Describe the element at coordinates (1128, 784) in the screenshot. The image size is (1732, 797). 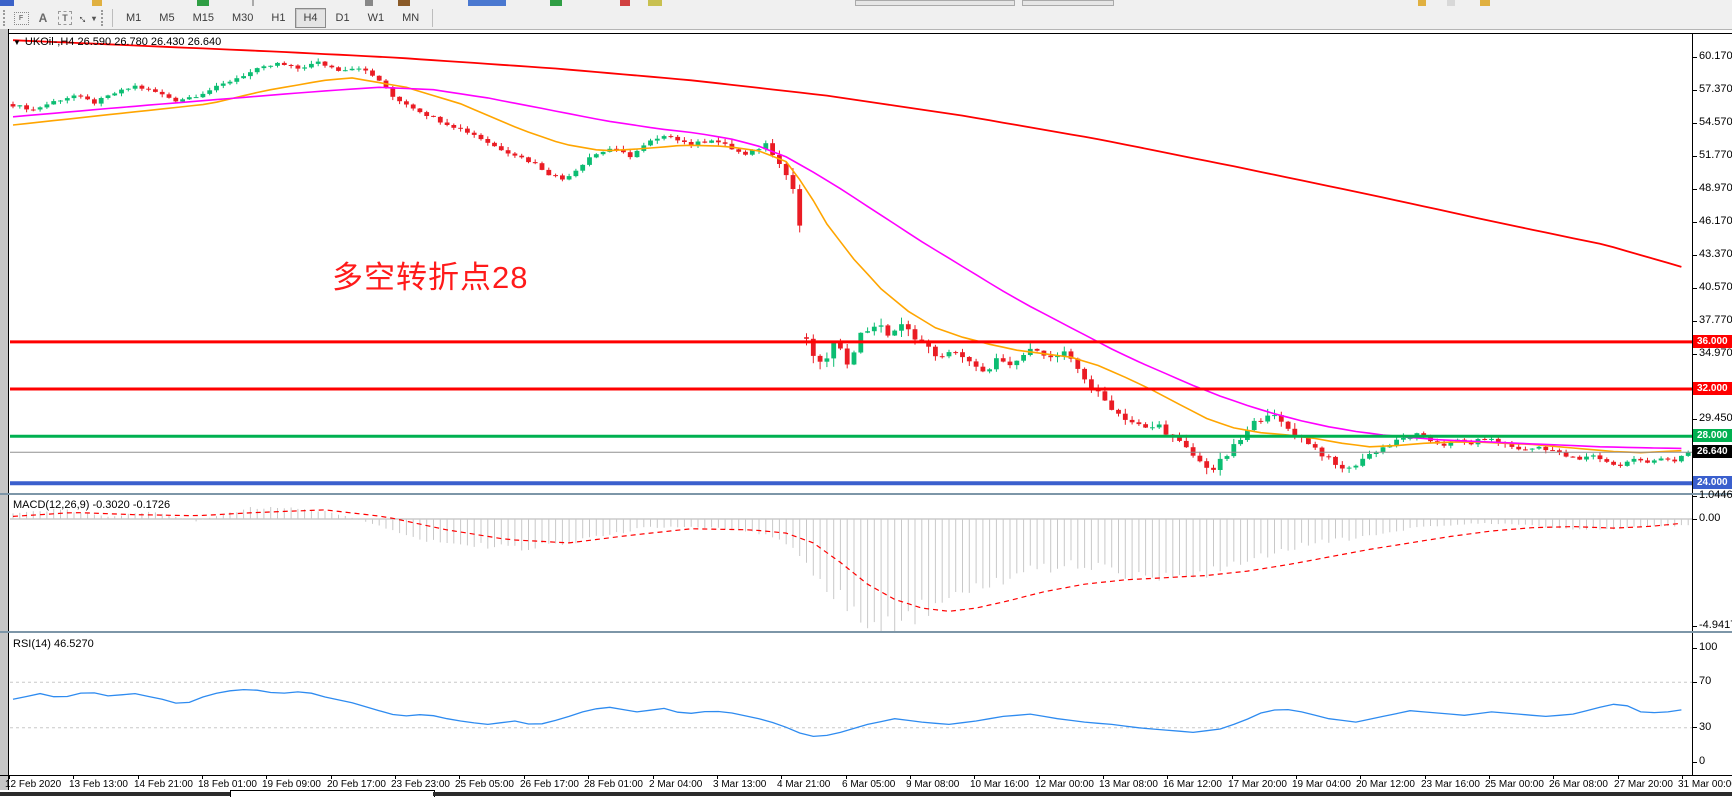
I see `time-axis-label: 13 Mar 08:00` at that location.